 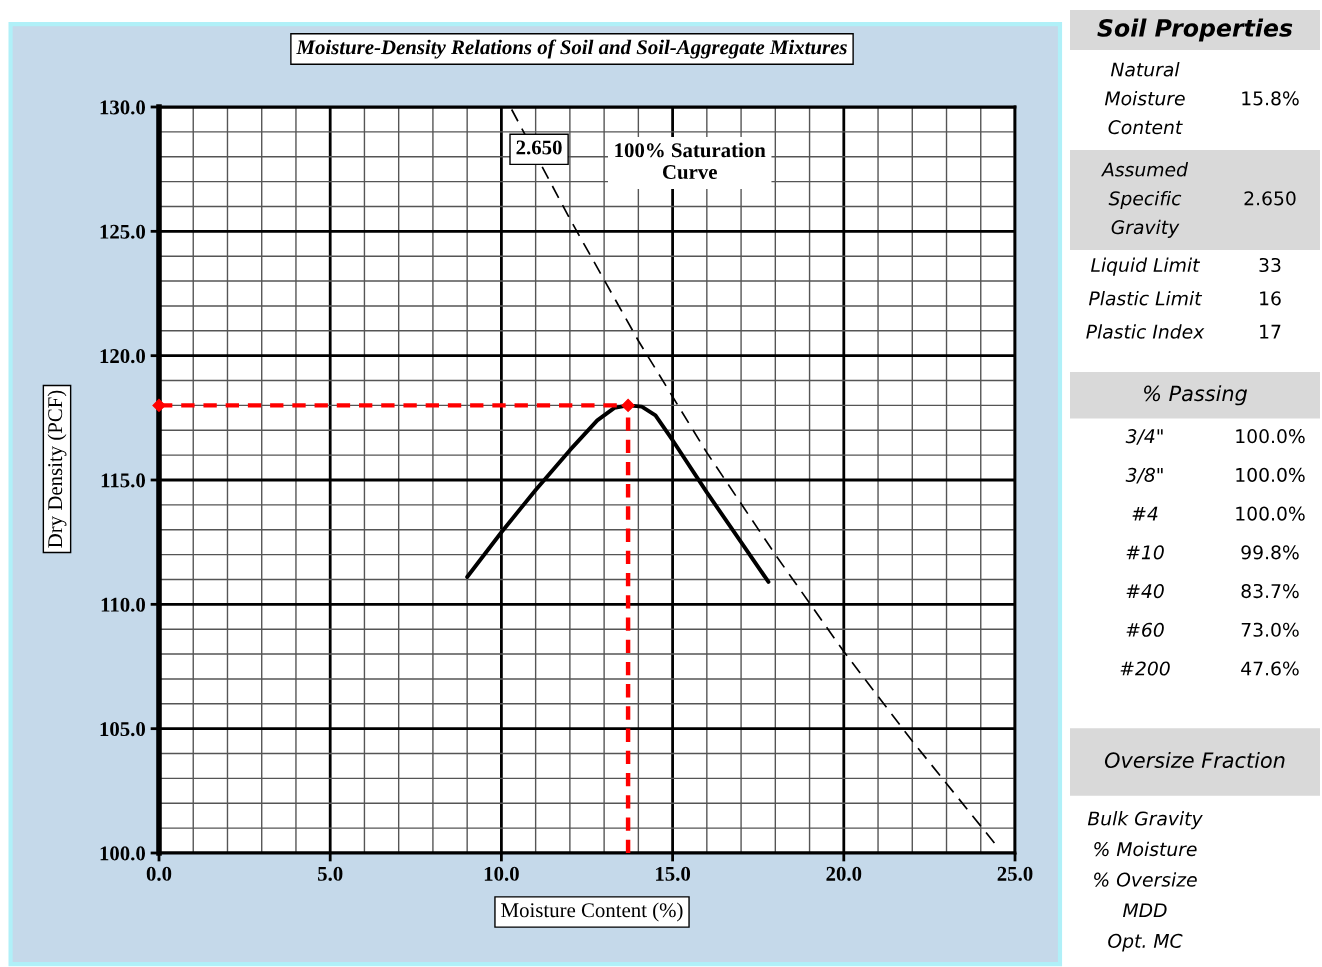 I want to click on x-tick-label: 20.0, so click(x=844, y=873).